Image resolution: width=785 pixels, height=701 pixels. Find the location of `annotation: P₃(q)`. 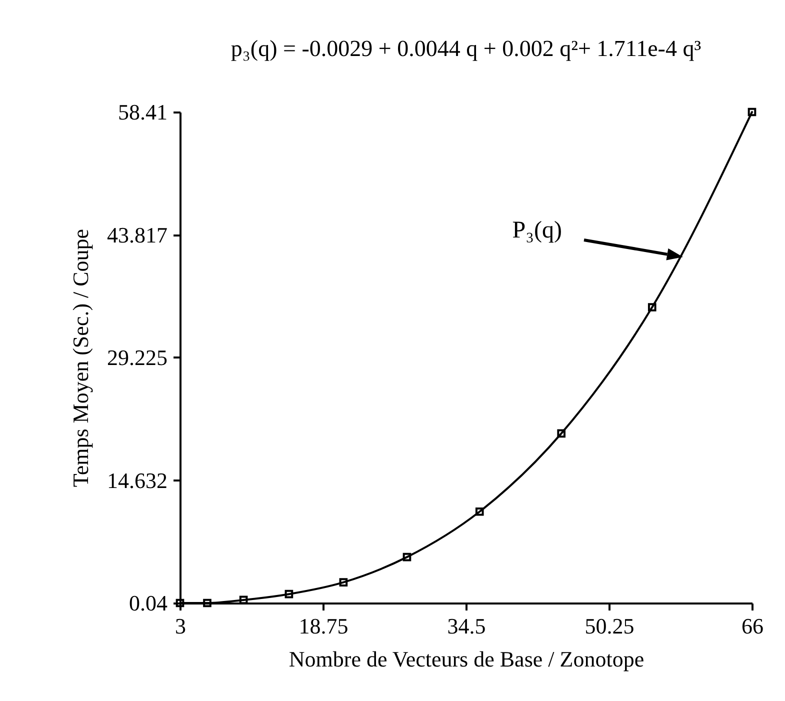

annotation: P₃(q) is located at coordinates (537, 231).